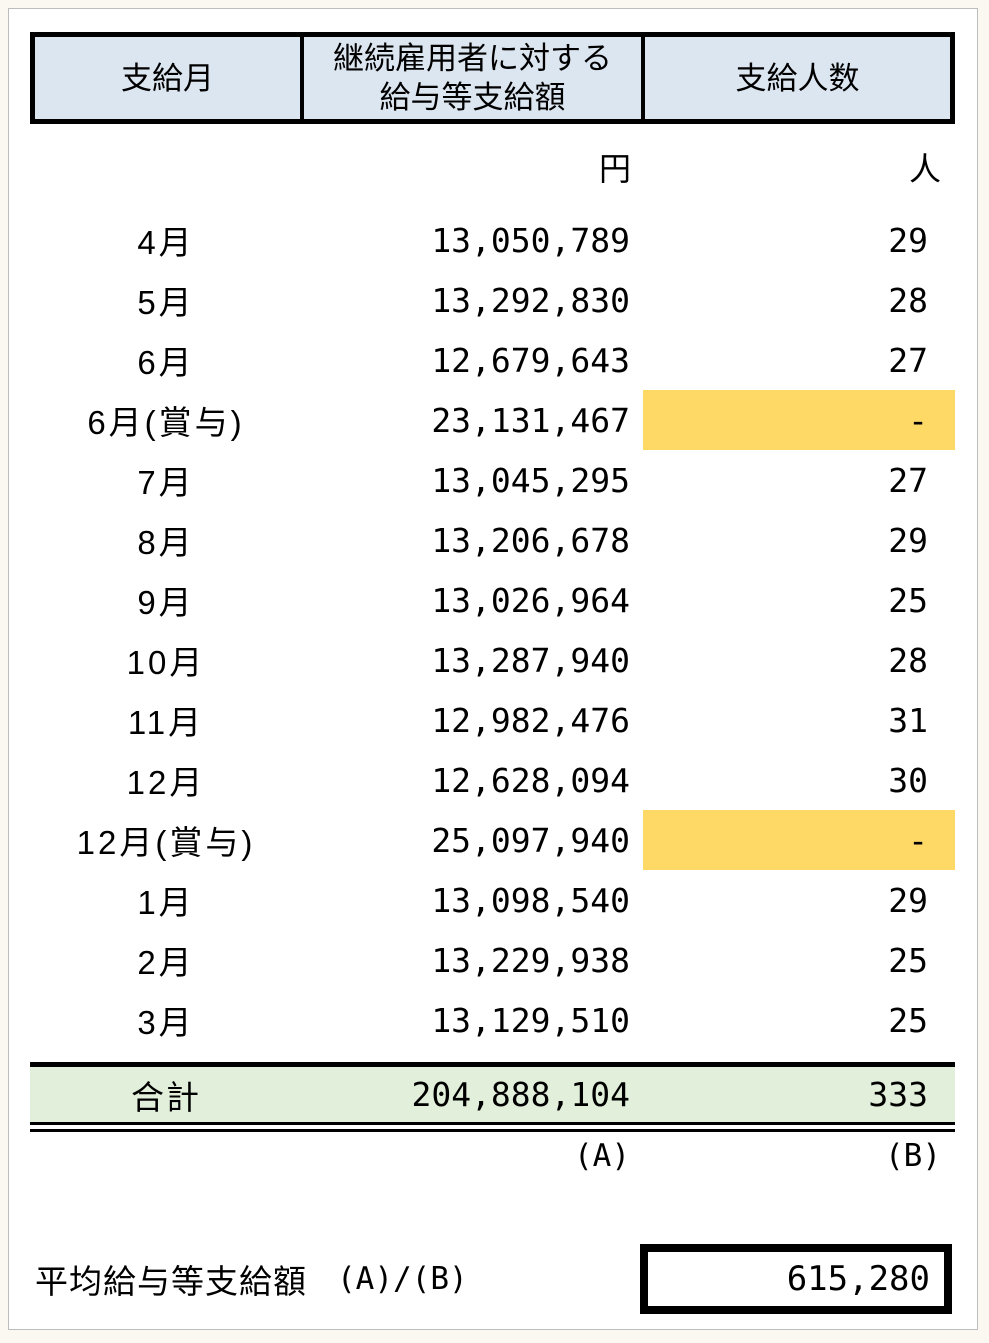 This screenshot has height=1343, width=989. I want to click on double-underline-divider, so click(492, 1130).